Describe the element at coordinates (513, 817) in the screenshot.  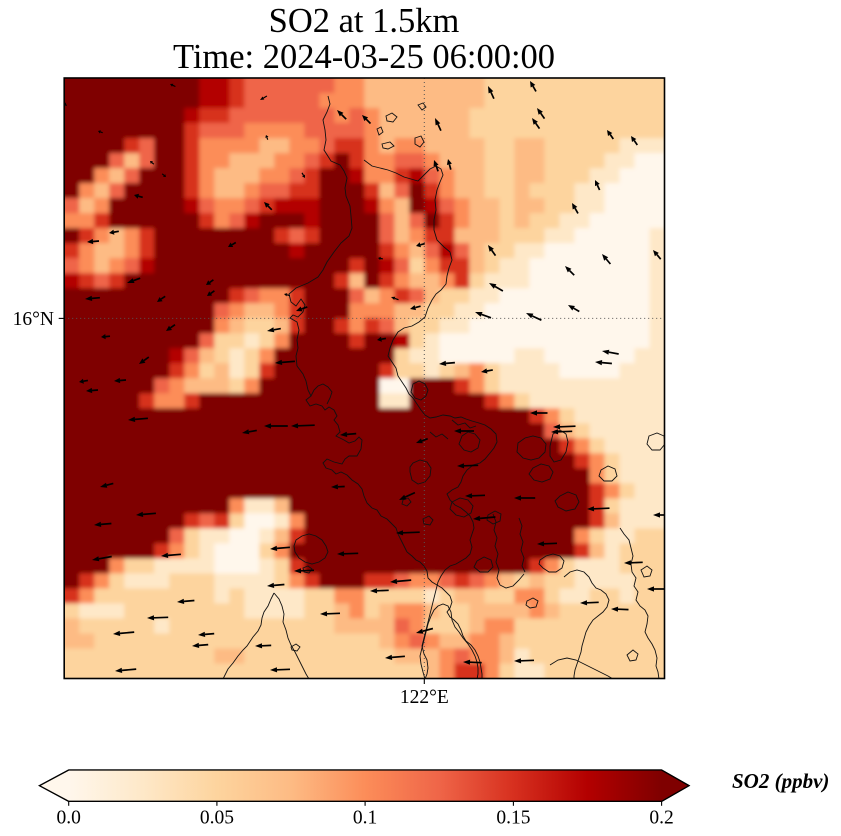
I see `svg-text: 0.15` at that location.